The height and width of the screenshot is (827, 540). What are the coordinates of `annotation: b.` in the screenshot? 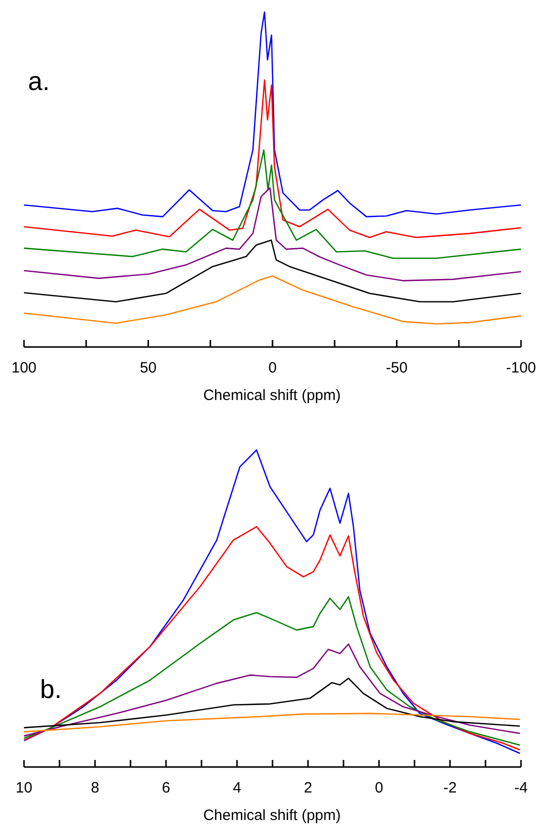 It's located at (51, 689).